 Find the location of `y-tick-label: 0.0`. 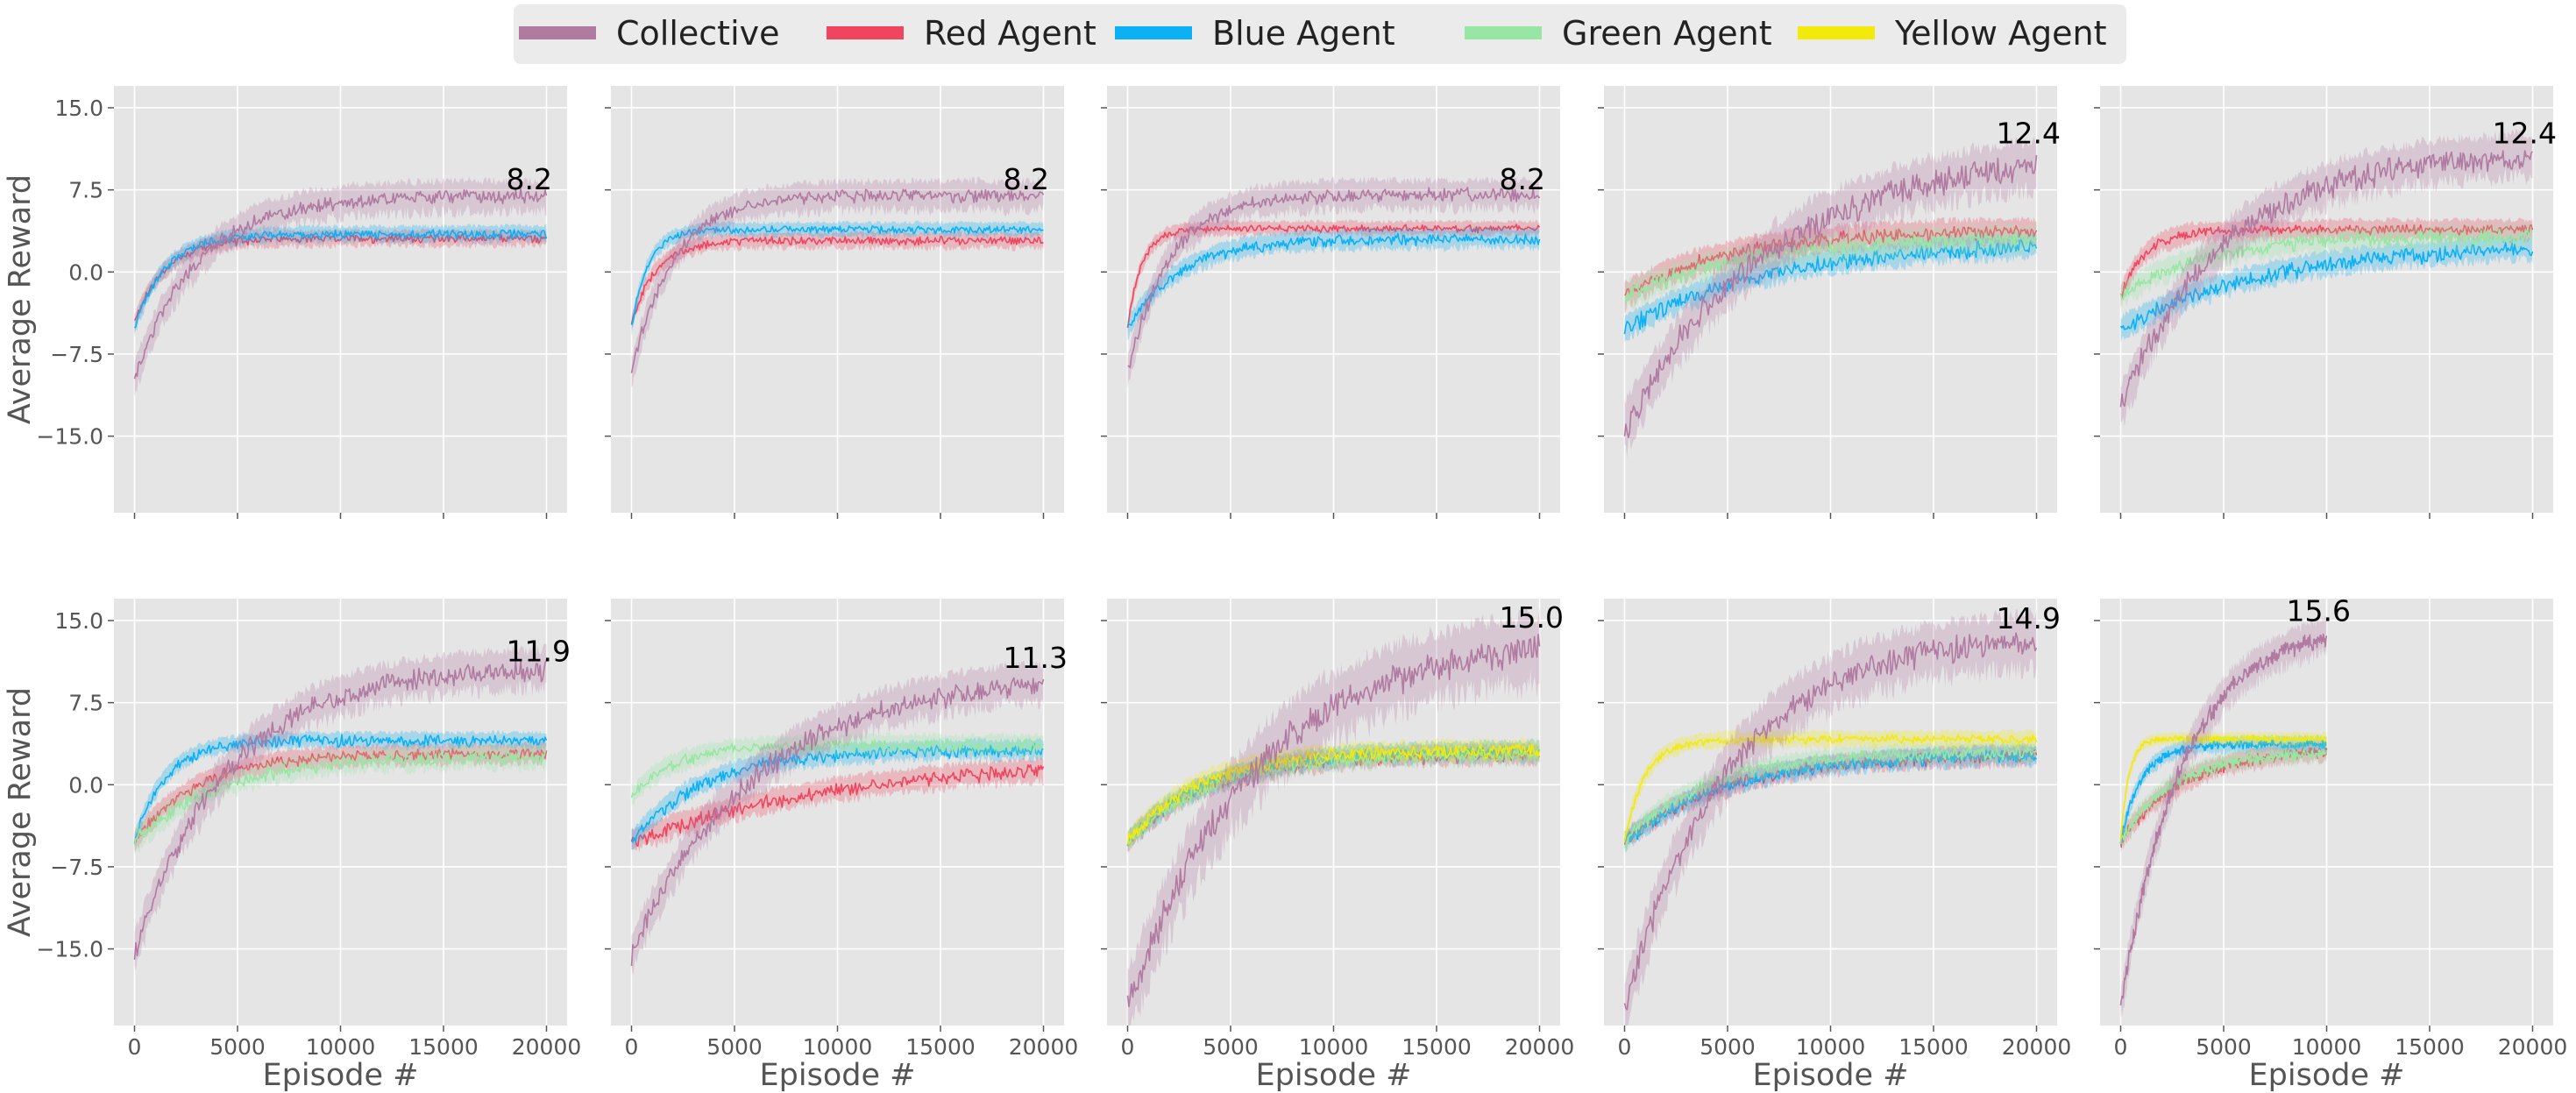

y-tick-label: 0.0 is located at coordinates (85, 272).